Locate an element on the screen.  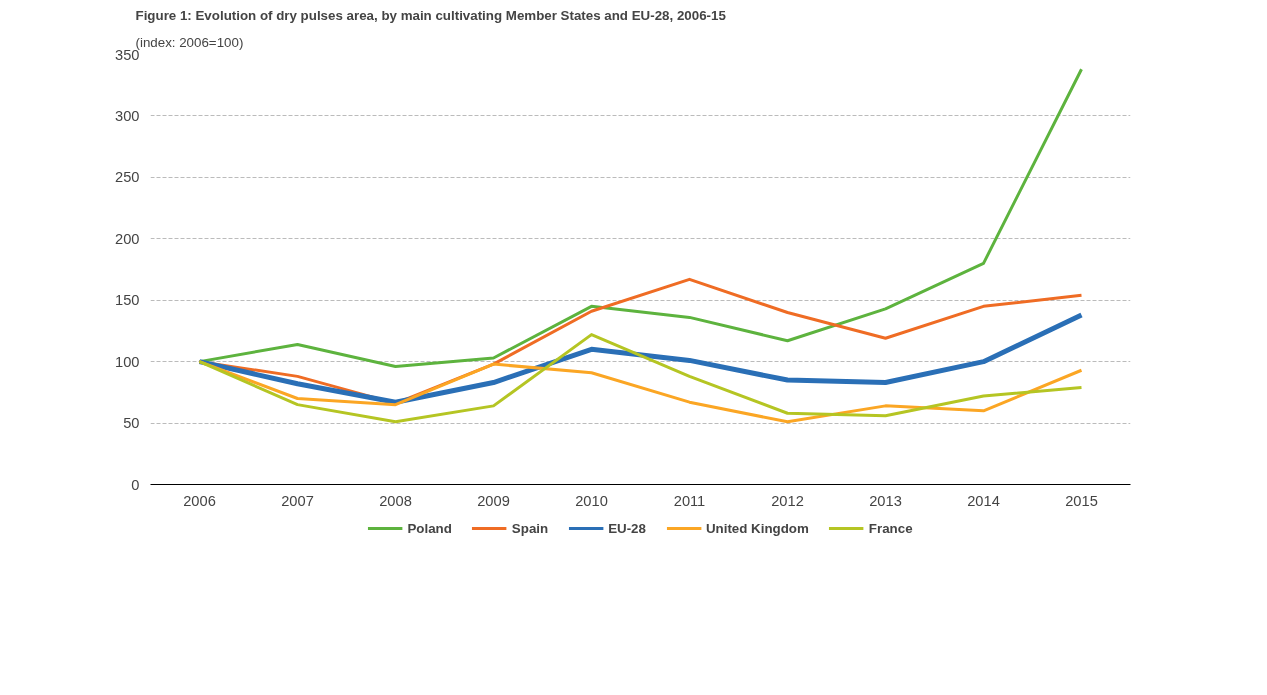
y-tick-label: 300 is located at coordinates (127, 115).